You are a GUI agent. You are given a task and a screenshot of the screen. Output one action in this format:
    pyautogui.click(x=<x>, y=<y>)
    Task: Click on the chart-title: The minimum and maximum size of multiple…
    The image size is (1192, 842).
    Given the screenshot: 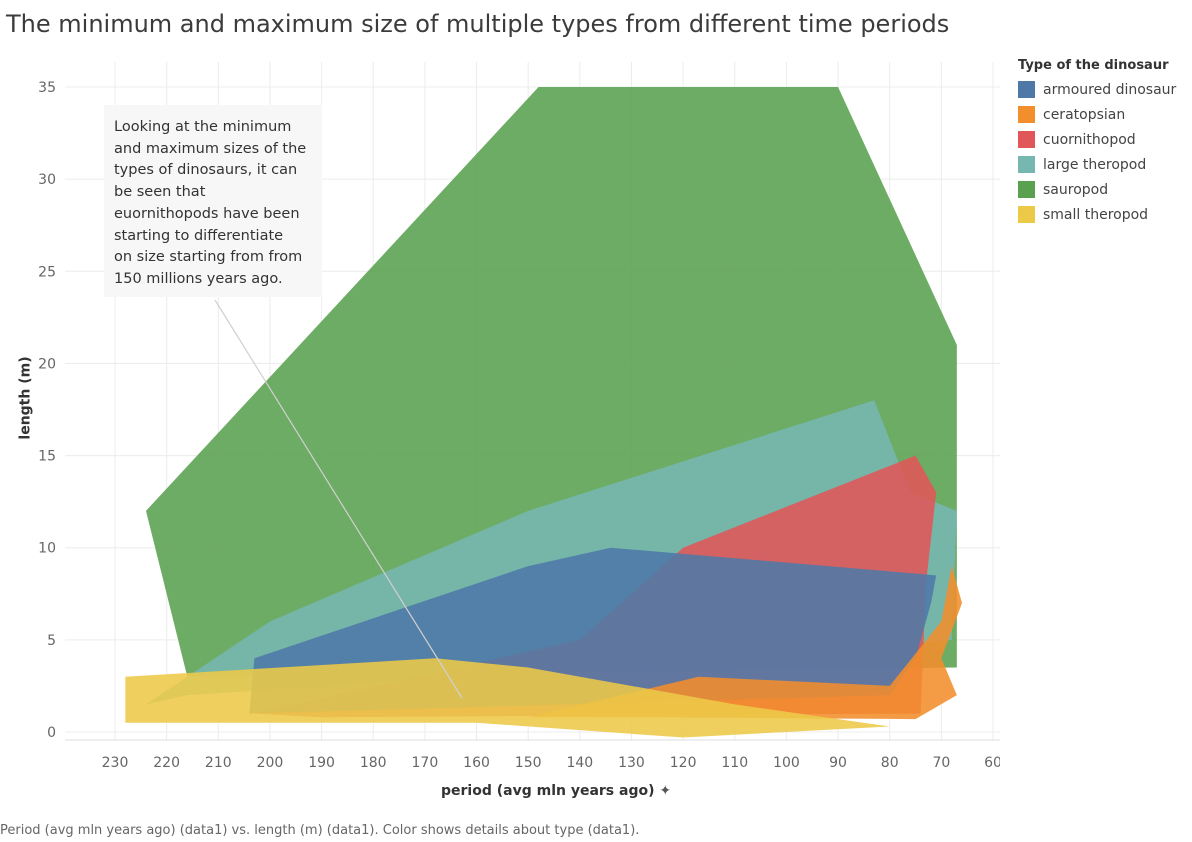 What is the action you would take?
    pyautogui.click(x=478, y=24)
    